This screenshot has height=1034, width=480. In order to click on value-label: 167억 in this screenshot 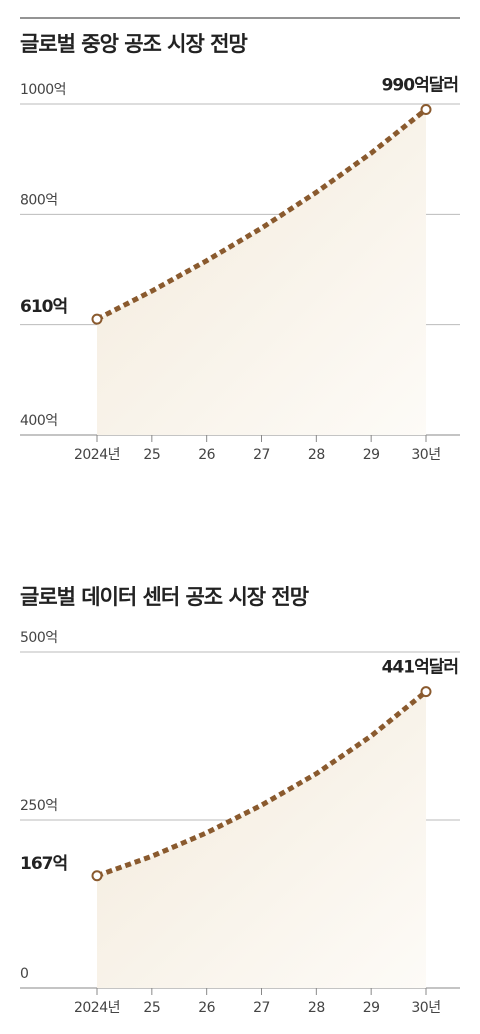, I will do `click(43, 864)`.